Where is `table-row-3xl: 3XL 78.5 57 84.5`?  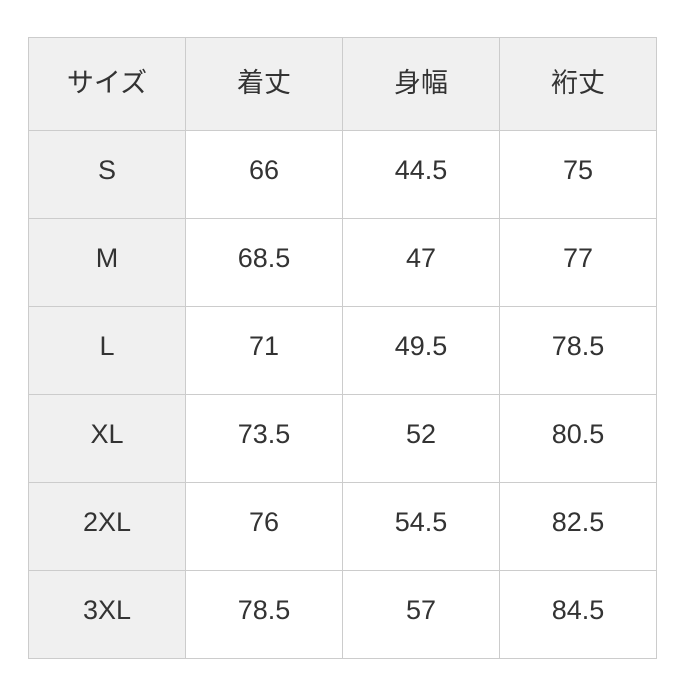
table-row-3xl: 3XL 78.5 57 84.5 is located at coordinates (342, 614).